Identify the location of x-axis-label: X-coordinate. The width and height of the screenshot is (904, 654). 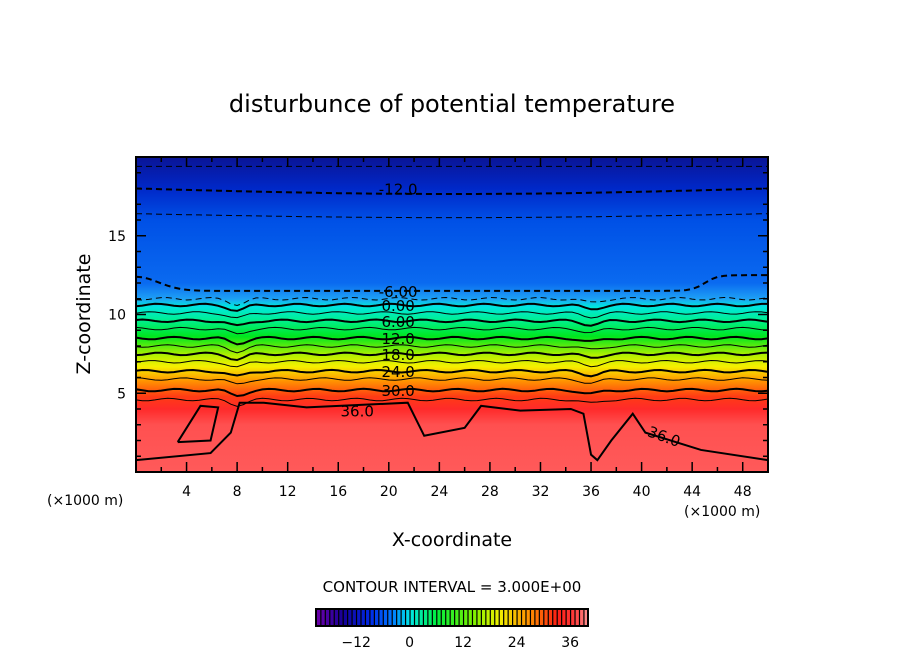
(452, 540).